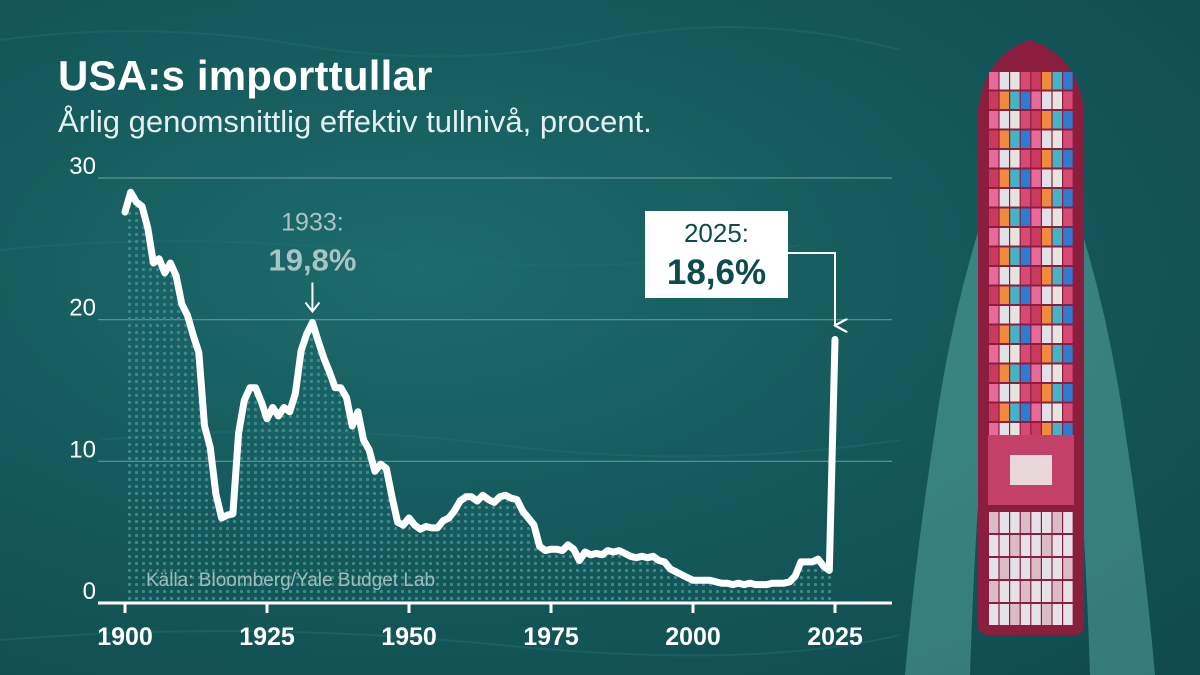 Image resolution: width=1200 pixels, height=675 pixels. Describe the element at coordinates (312, 223) in the screenshot. I see `annotation-1933-year: 1933:` at that location.